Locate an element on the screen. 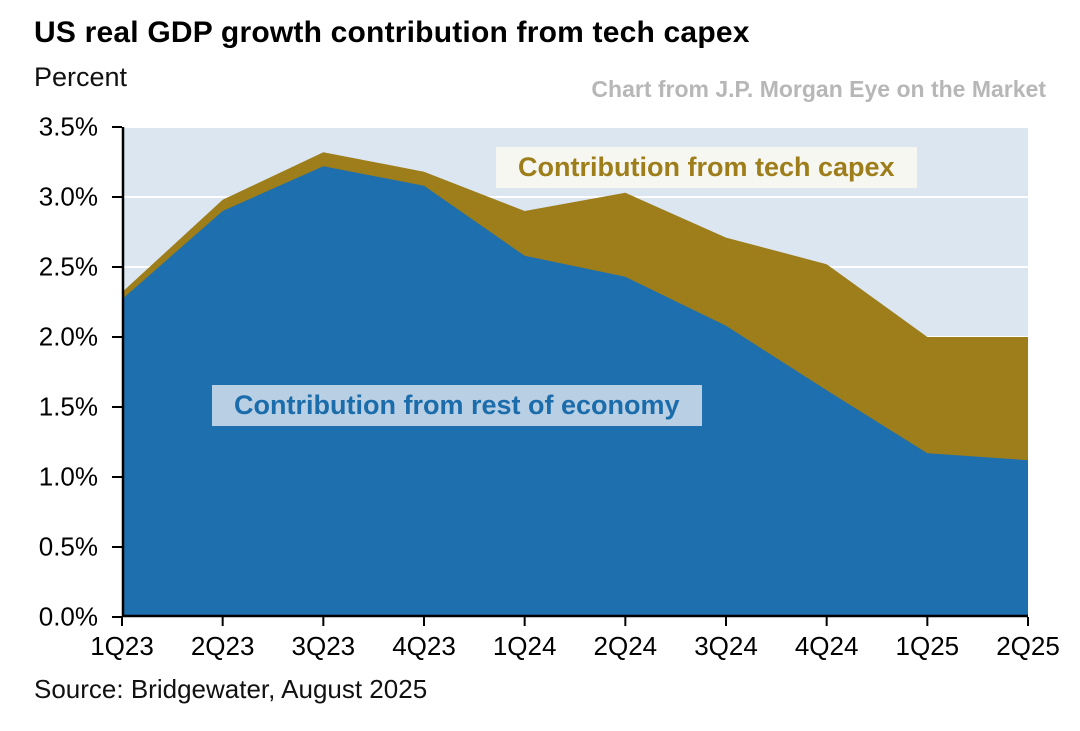 Image resolution: width=1080 pixels, height=731 pixels. y-axis-tick-label: 3.5% is located at coordinates (68, 126).